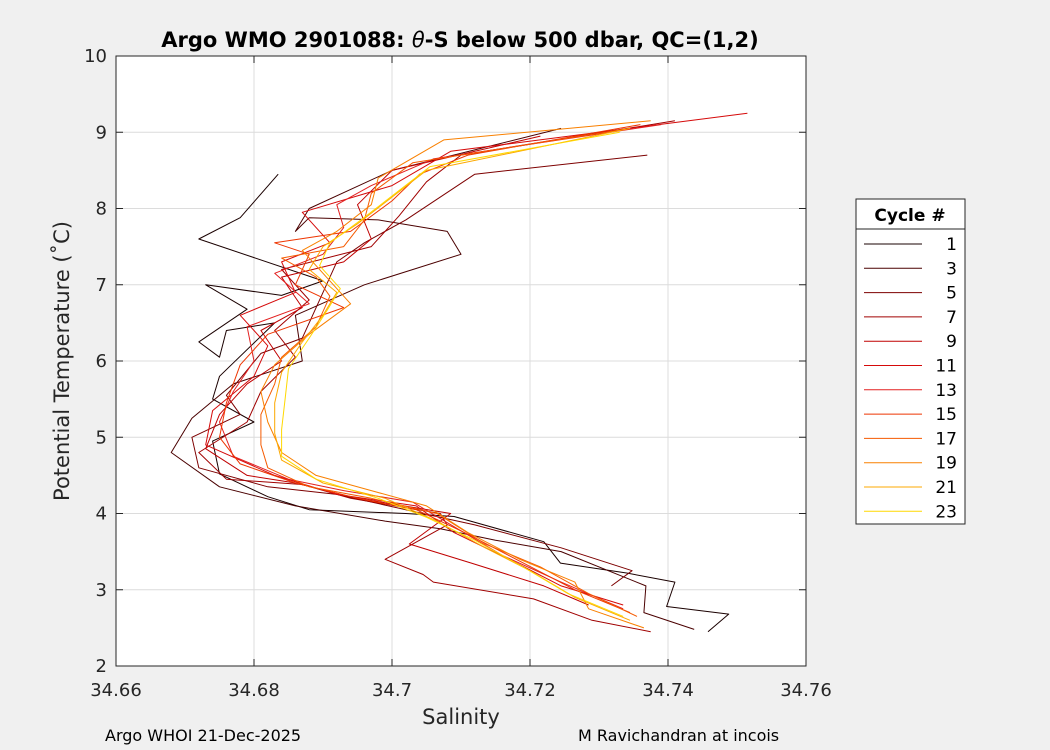 The width and height of the screenshot is (1050, 750). I want to click on legend-label-cycle-3: 3, so click(951, 269).